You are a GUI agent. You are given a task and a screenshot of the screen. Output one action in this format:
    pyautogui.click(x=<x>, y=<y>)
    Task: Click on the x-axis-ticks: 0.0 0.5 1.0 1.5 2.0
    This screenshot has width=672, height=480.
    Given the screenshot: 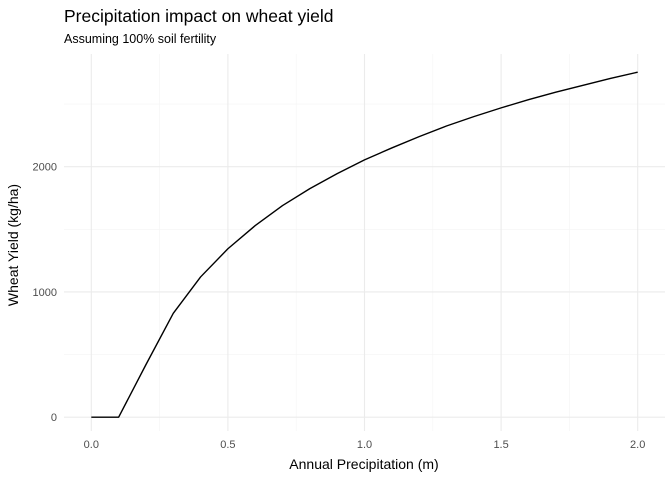 What is the action you would take?
    pyautogui.click(x=365, y=445)
    